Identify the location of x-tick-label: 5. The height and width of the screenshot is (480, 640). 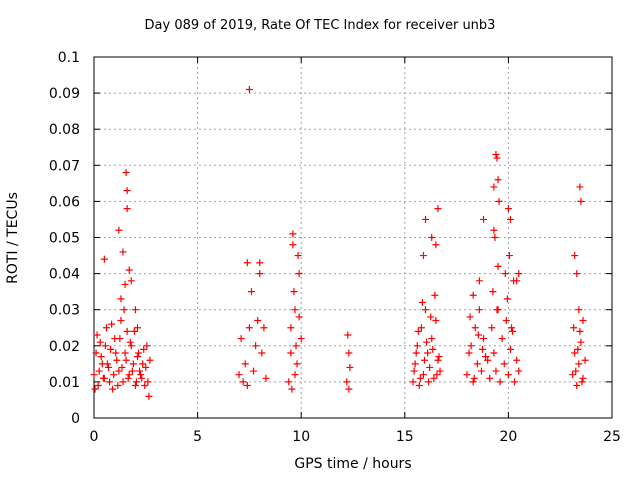
(197, 437).